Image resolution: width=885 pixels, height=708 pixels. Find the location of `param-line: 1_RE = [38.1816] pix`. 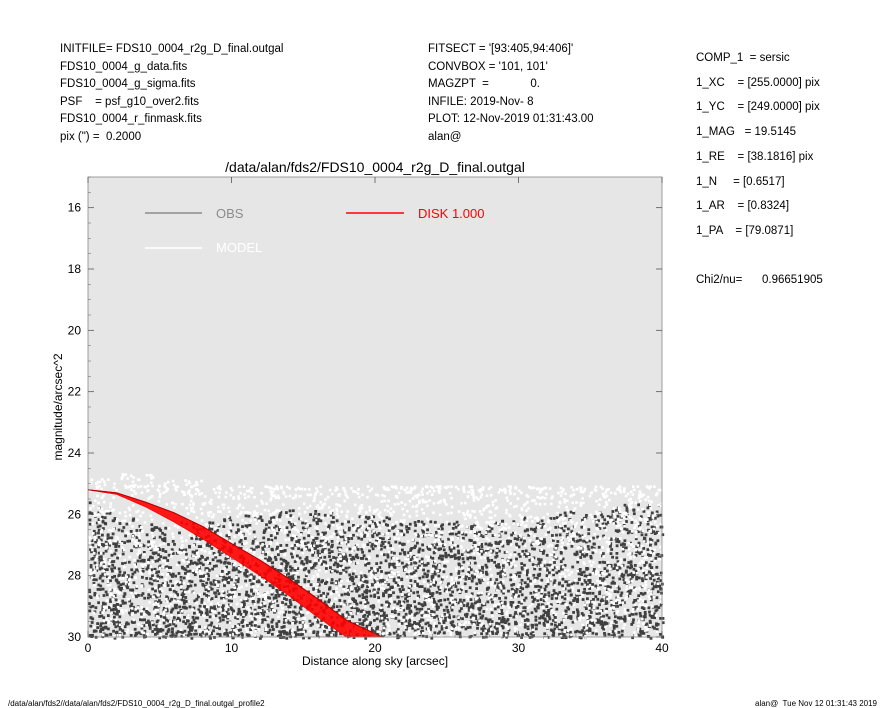

param-line: 1_RE = [38.1816] pix is located at coordinates (755, 156).